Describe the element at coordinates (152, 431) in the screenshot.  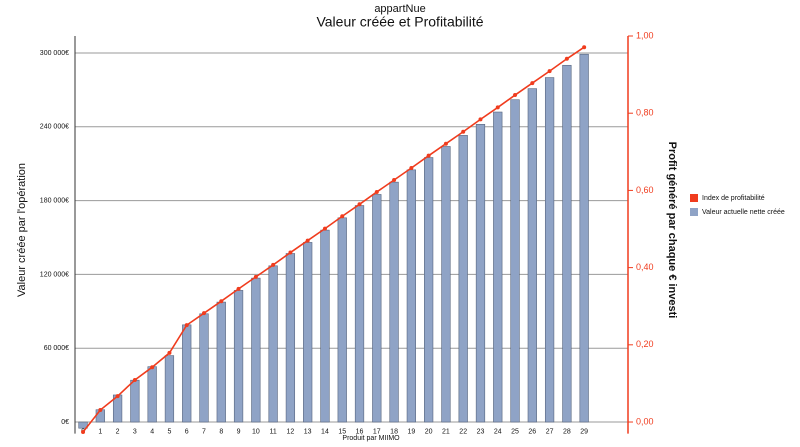
I see `x-tick-label: 4` at that location.